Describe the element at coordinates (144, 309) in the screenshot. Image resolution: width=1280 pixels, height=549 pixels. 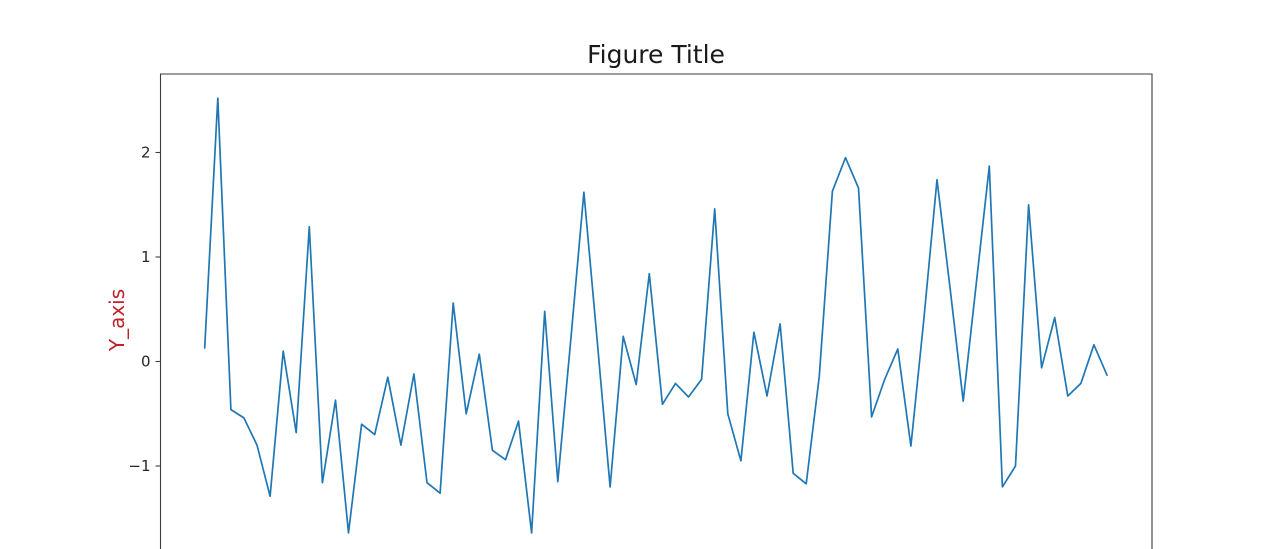
I see `y-axis-ticks: 2 1 0 −1` at that location.